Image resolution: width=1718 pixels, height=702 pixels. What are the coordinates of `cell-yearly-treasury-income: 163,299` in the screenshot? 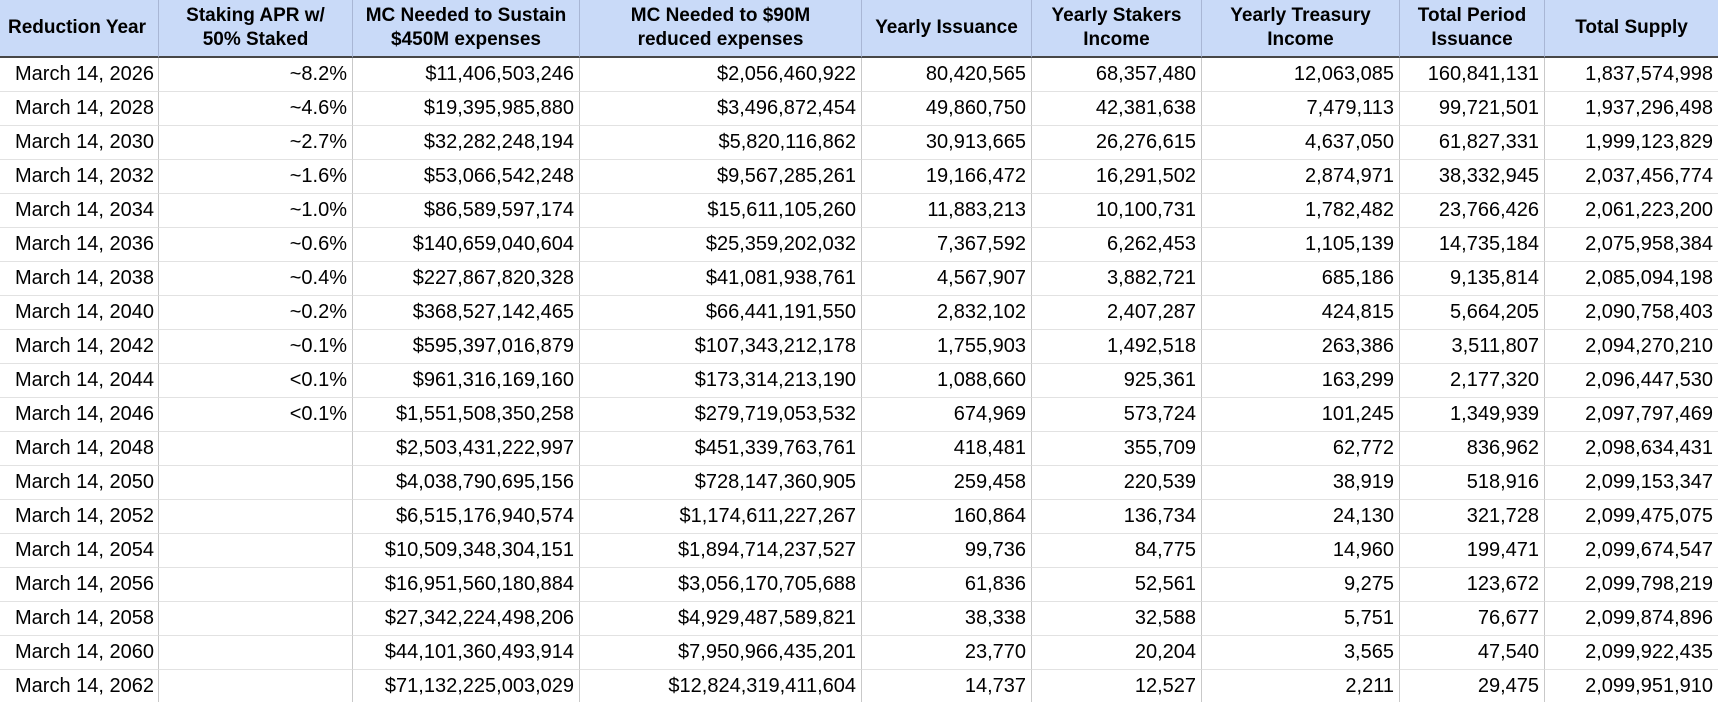 It's located at (1301, 381).